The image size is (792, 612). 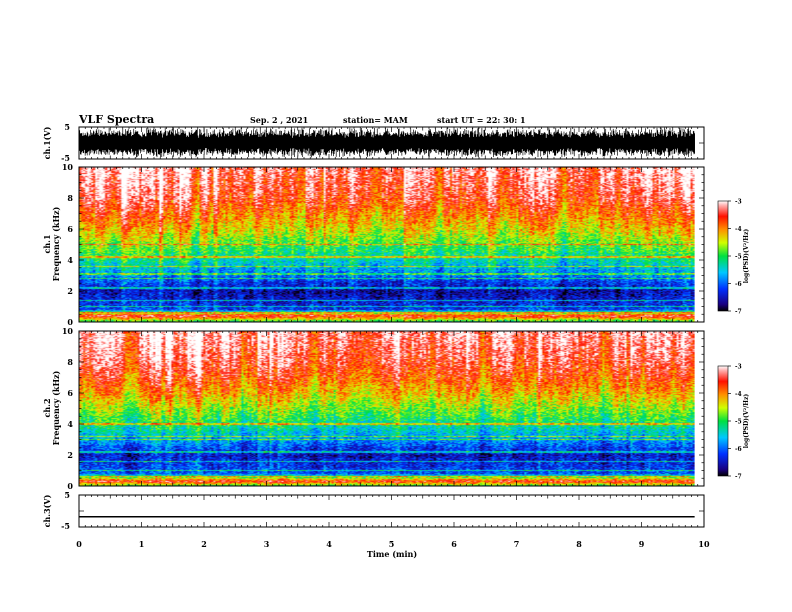 I want to click on ch1-spectrogram-ylabel-channel: ch.1, so click(x=47, y=243).